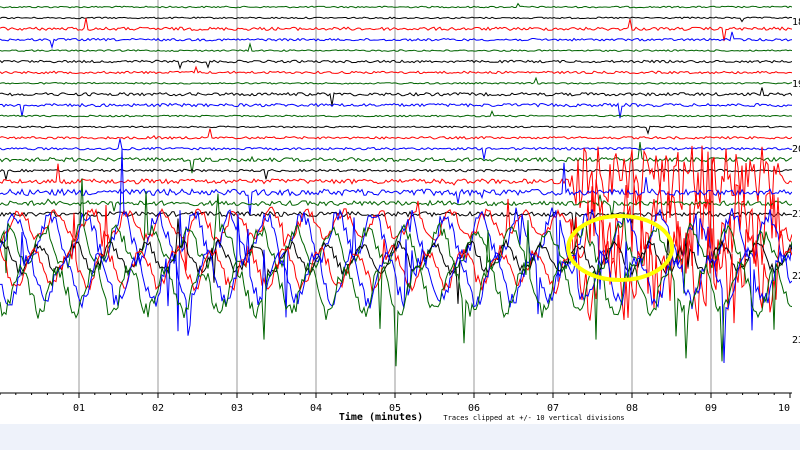 The width and height of the screenshot is (800, 450). Describe the element at coordinates (796, 22) in the screenshot. I see `right-label-18: 18` at that location.